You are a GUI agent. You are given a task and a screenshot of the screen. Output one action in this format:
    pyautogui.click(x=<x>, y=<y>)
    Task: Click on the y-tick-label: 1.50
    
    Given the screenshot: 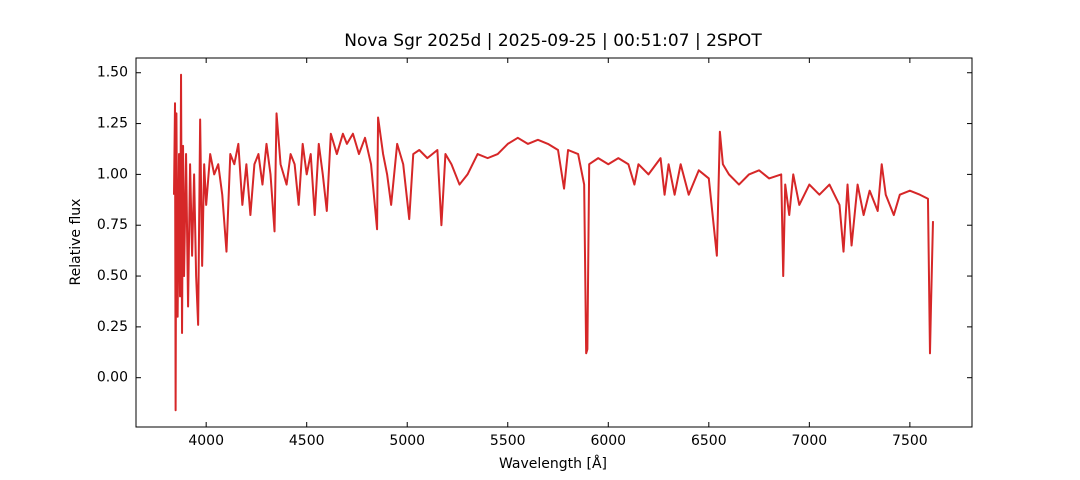 What is the action you would take?
    pyautogui.click(x=112, y=73)
    